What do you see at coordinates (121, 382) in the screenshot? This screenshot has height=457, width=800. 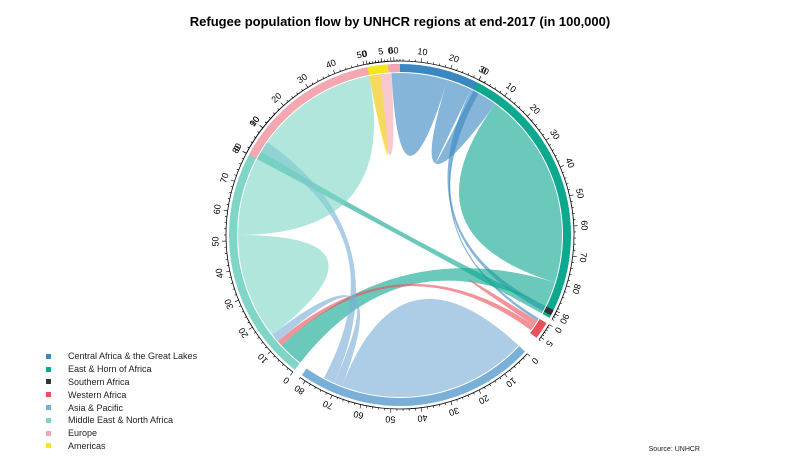 I see `legend-item: Southern Africa` at bounding box center [121, 382].